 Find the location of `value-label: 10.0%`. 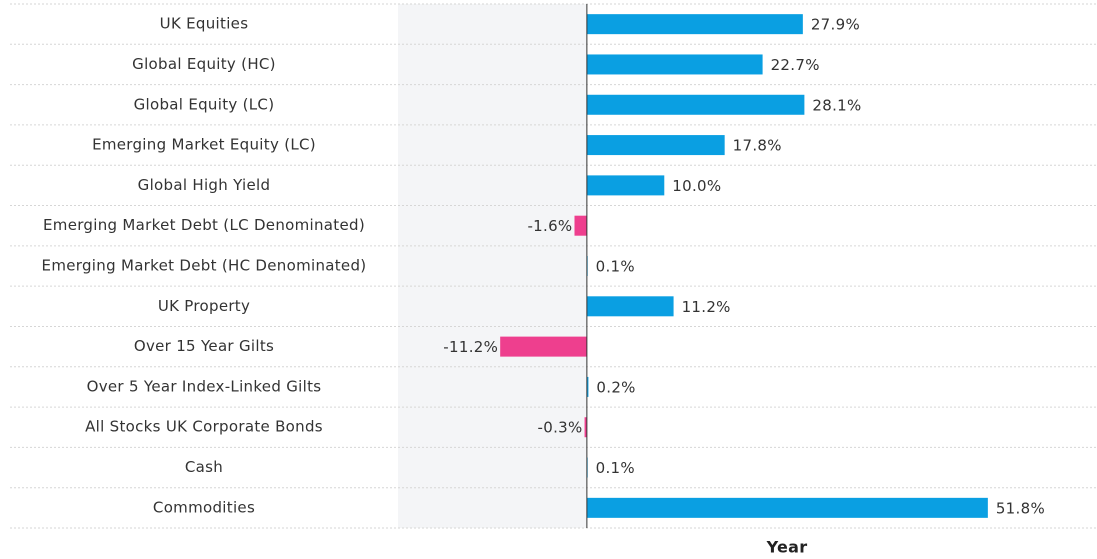

value-label: 10.0% is located at coordinates (696, 186).